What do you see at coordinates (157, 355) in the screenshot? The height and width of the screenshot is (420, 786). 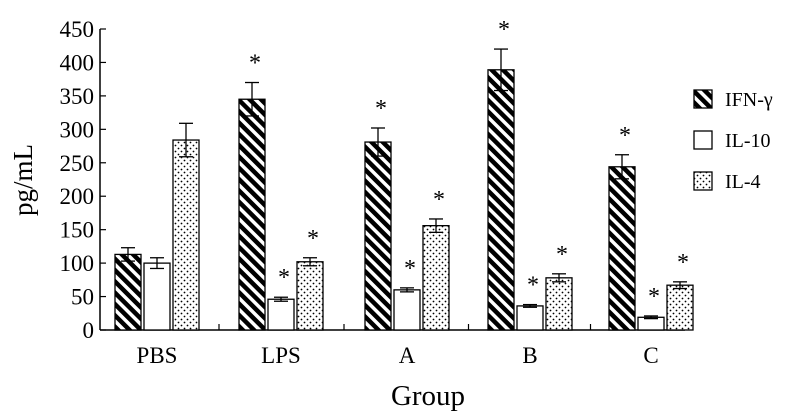 I see `x-tick-label: PBS` at bounding box center [157, 355].